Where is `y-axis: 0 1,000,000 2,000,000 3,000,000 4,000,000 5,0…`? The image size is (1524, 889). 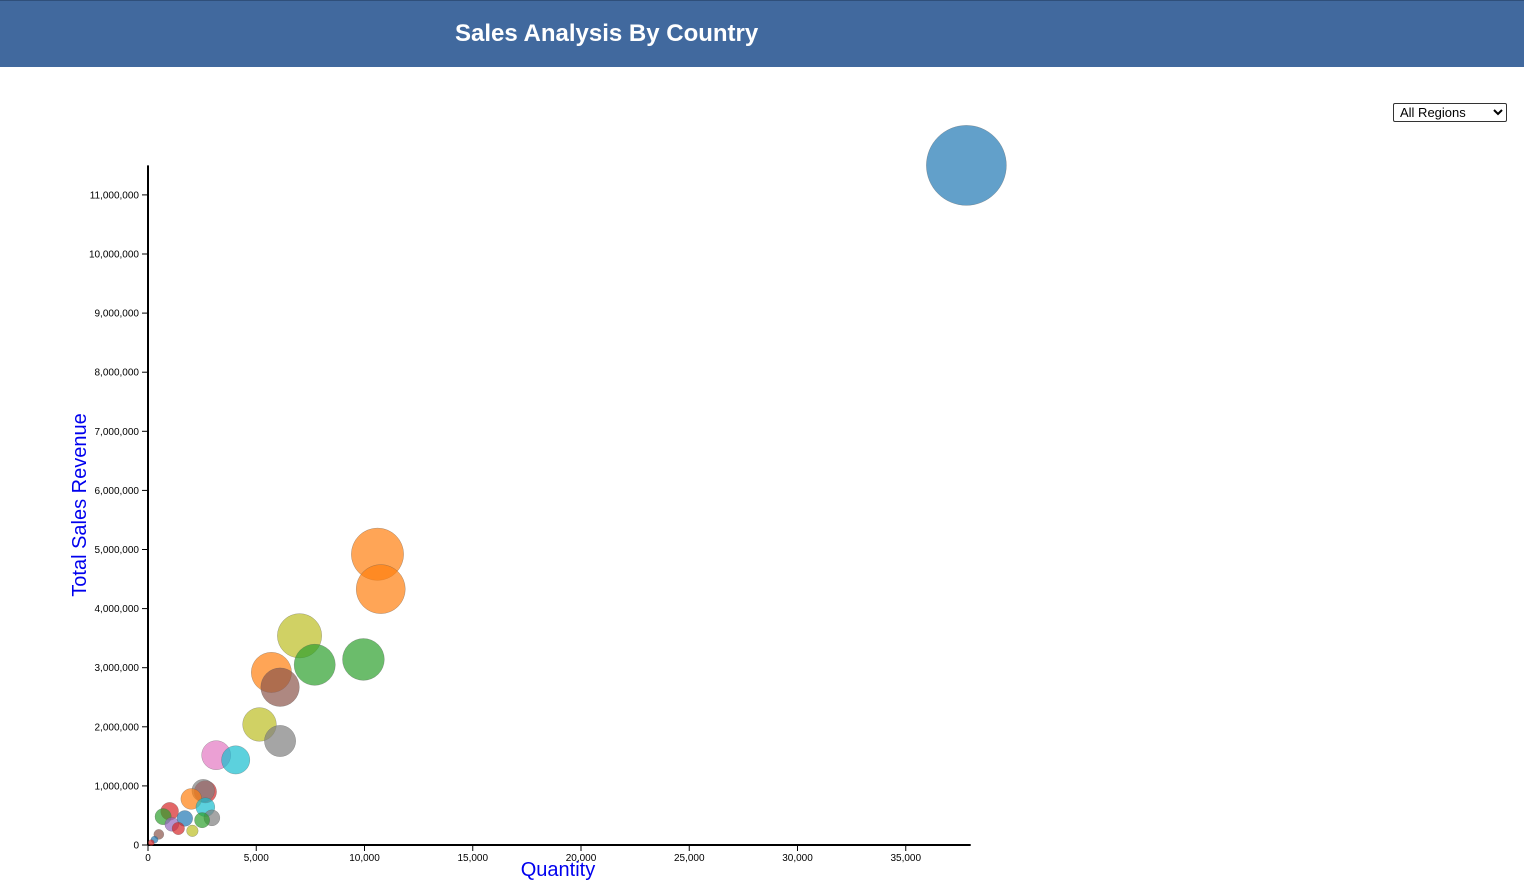 y-axis: 0 1,000,000 2,000,000 3,000,000 4,000,000 5,0… is located at coordinates (119, 508).